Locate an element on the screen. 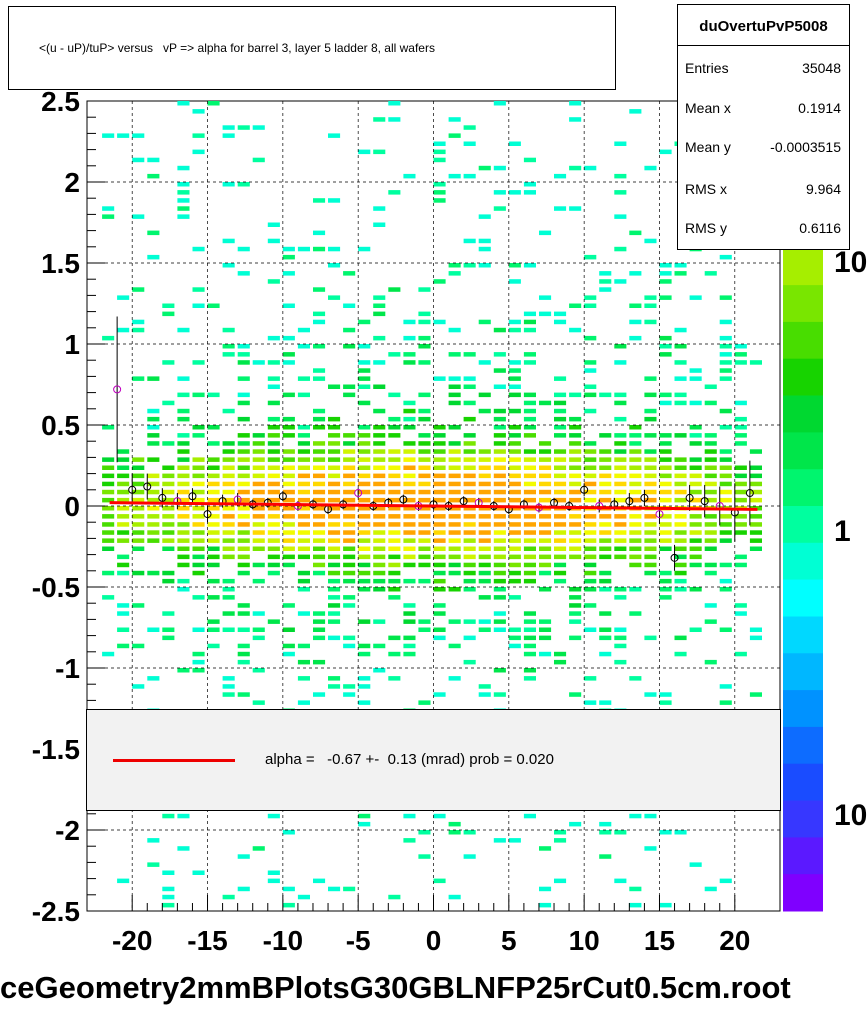 This screenshot has height=1018, width=867. stats-key: RMS y is located at coordinates (706, 228).